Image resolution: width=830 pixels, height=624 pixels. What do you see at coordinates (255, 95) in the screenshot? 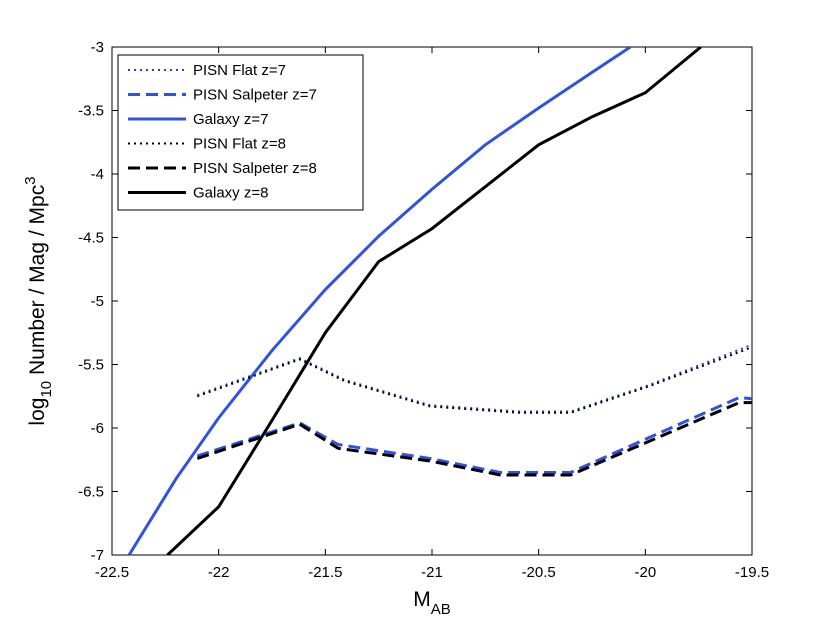
I see `legend-label: PISN Salpeter z=7` at bounding box center [255, 95].